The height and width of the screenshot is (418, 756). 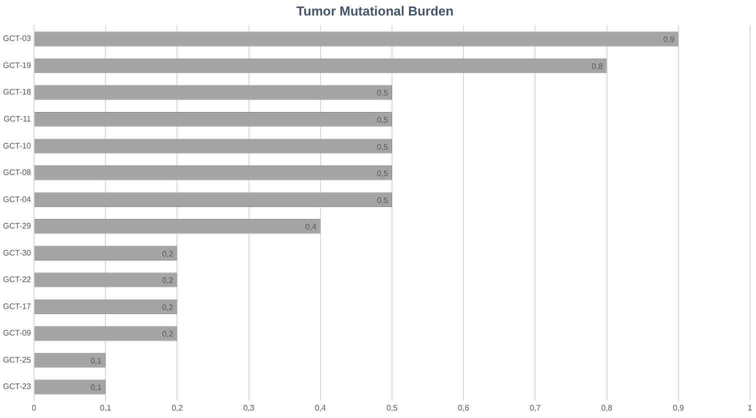 What do you see at coordinates (669, 39) in the screenshot?
I see `data-label: 0,9` at bounding box center [669, 39].